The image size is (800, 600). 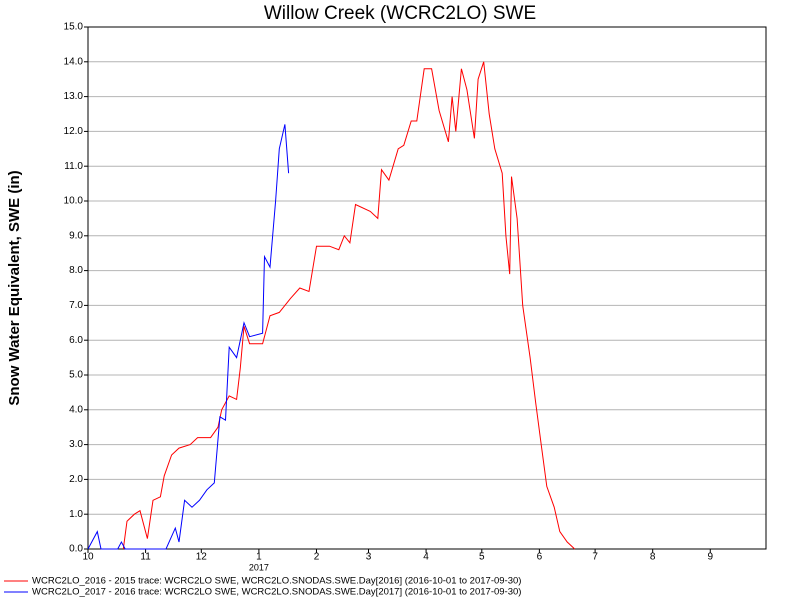 What do you see at coordinates (14, 287) in the screenshot?
I see `y-axis-label: Snow Water Equivalent, SWE (in)` at bounding box center [14, 287].